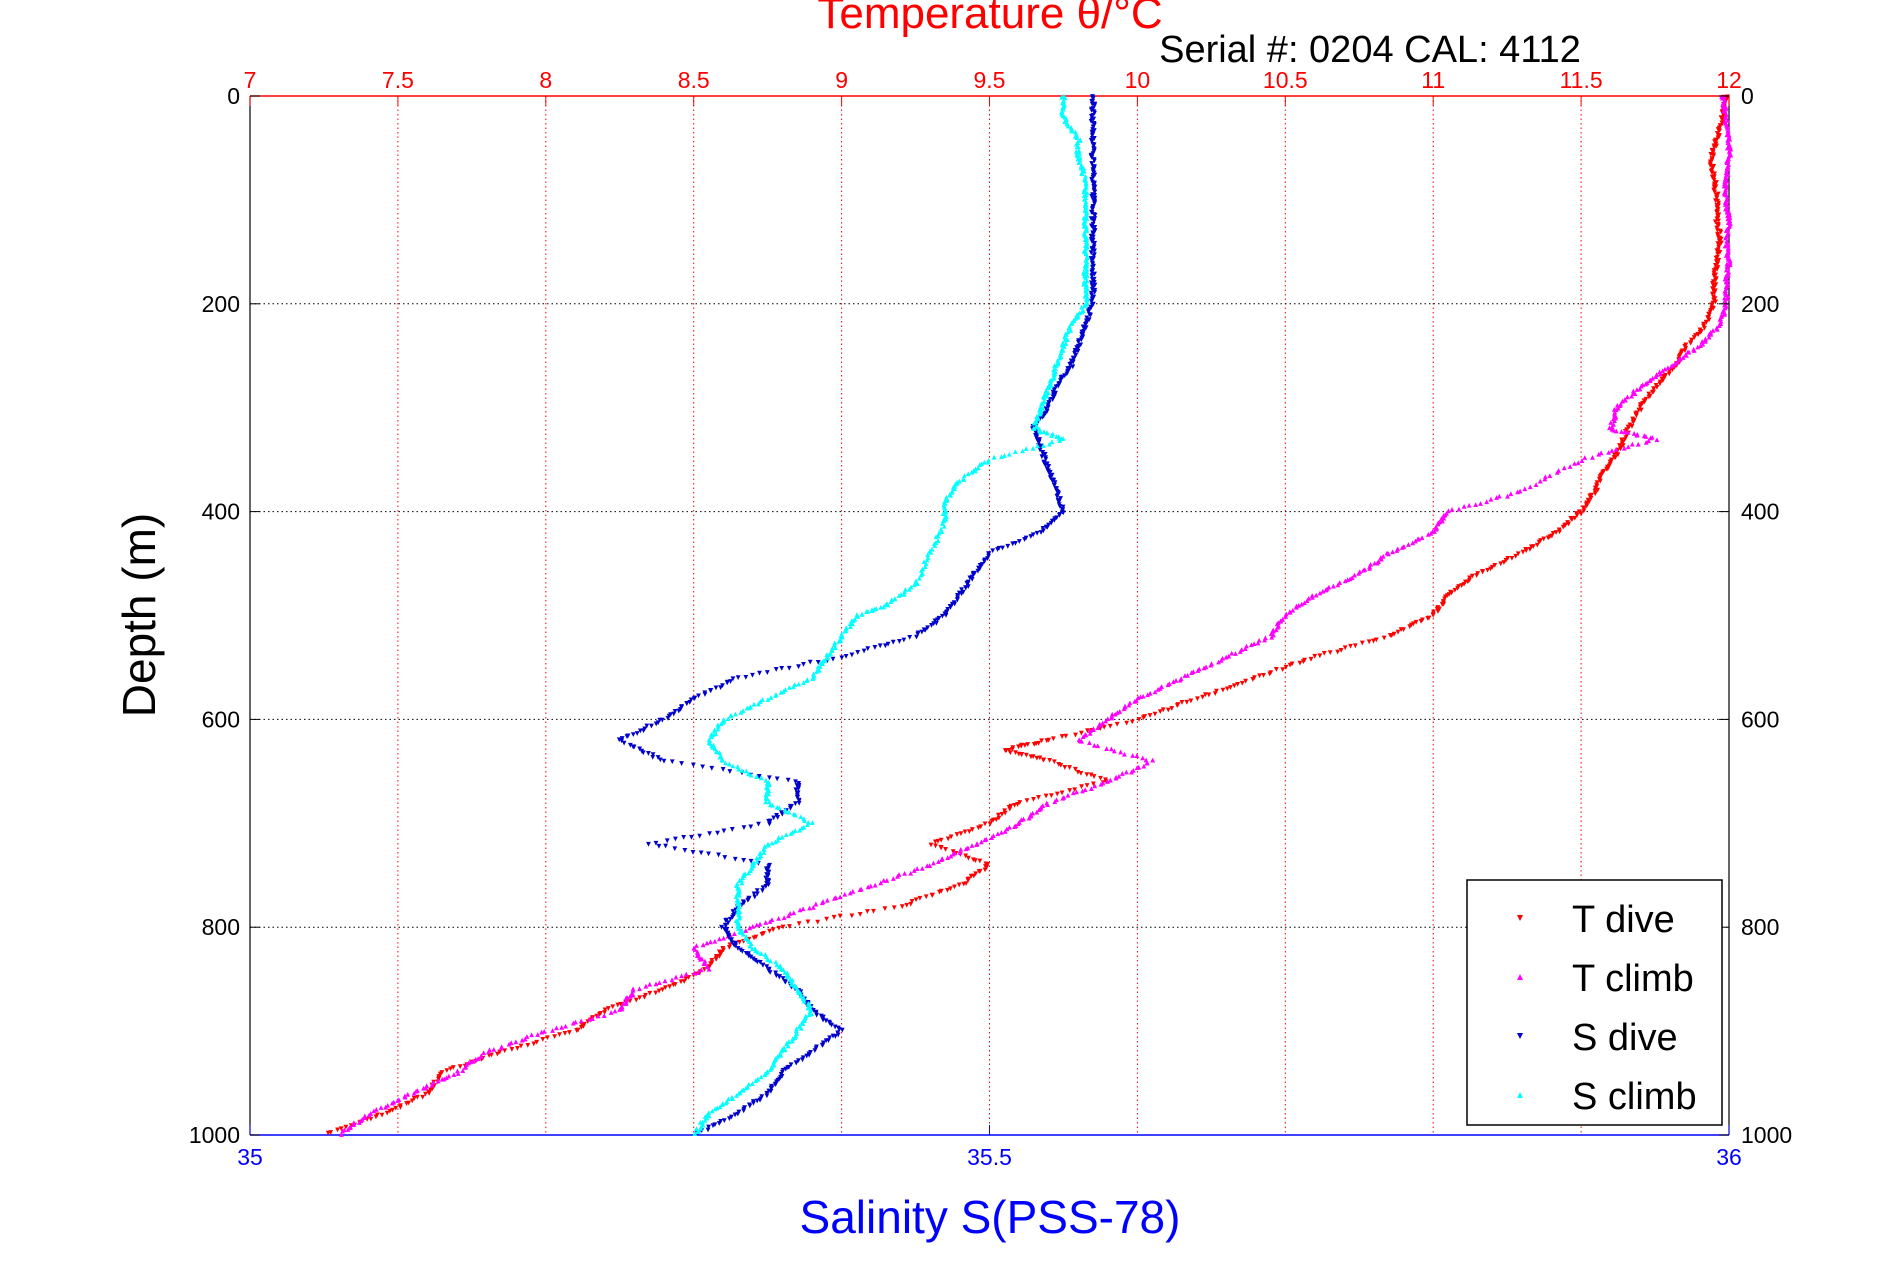 The image size is (1891, 1262). Describe the element at coordinates (1520, 977) in the screenshot. I see `legend-marker` at that location.